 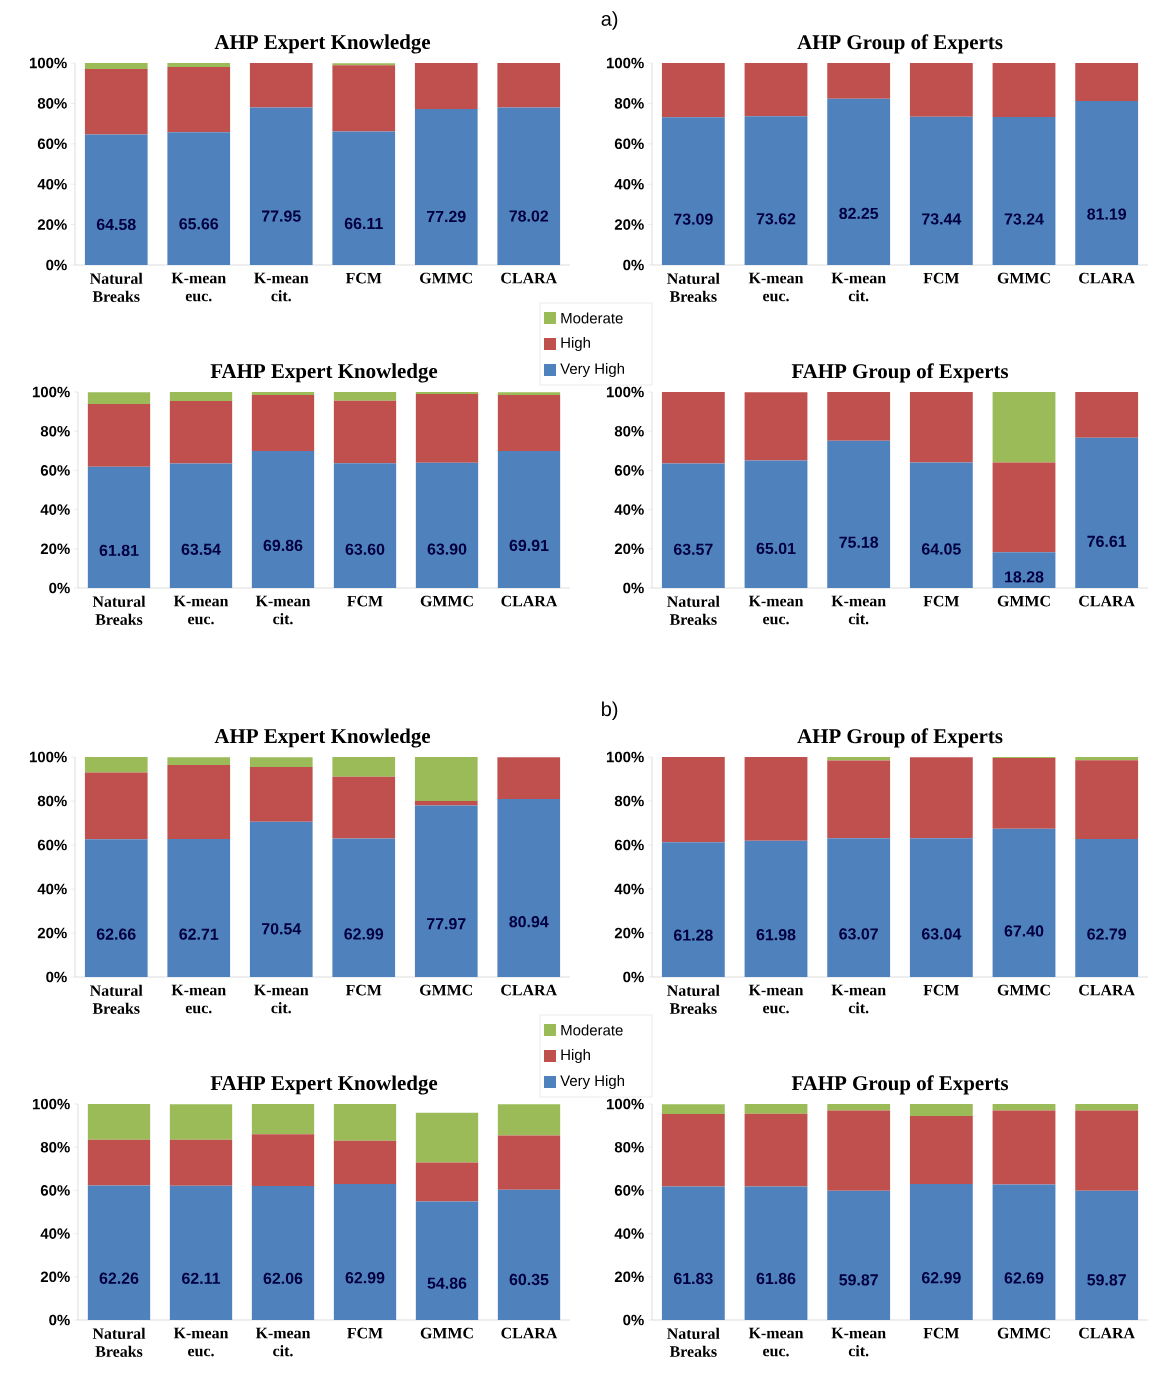 What do you see at coordinates (529, 1279) in the screenshot?
I see `data-label: 60.35` at bounding box center [529, 1279].